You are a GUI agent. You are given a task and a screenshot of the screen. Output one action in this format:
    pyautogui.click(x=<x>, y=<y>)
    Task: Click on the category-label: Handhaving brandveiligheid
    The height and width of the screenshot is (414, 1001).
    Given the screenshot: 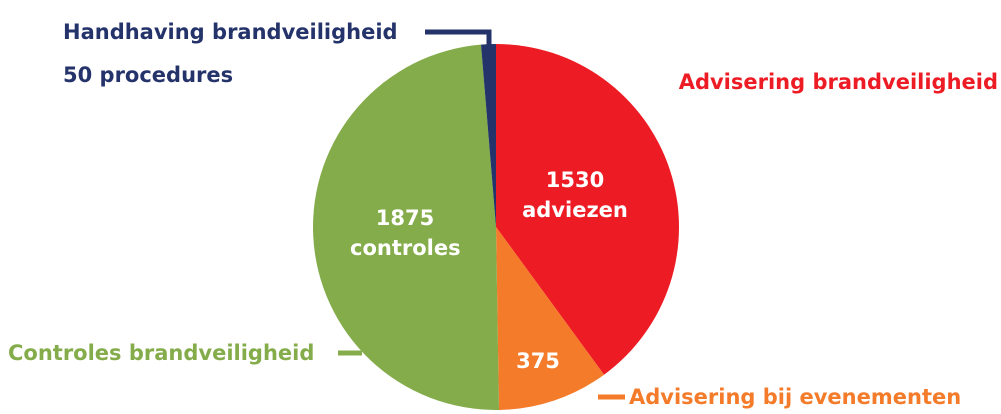 What is the action you would take?
    pyautogui.click(x=230, y=32)
    